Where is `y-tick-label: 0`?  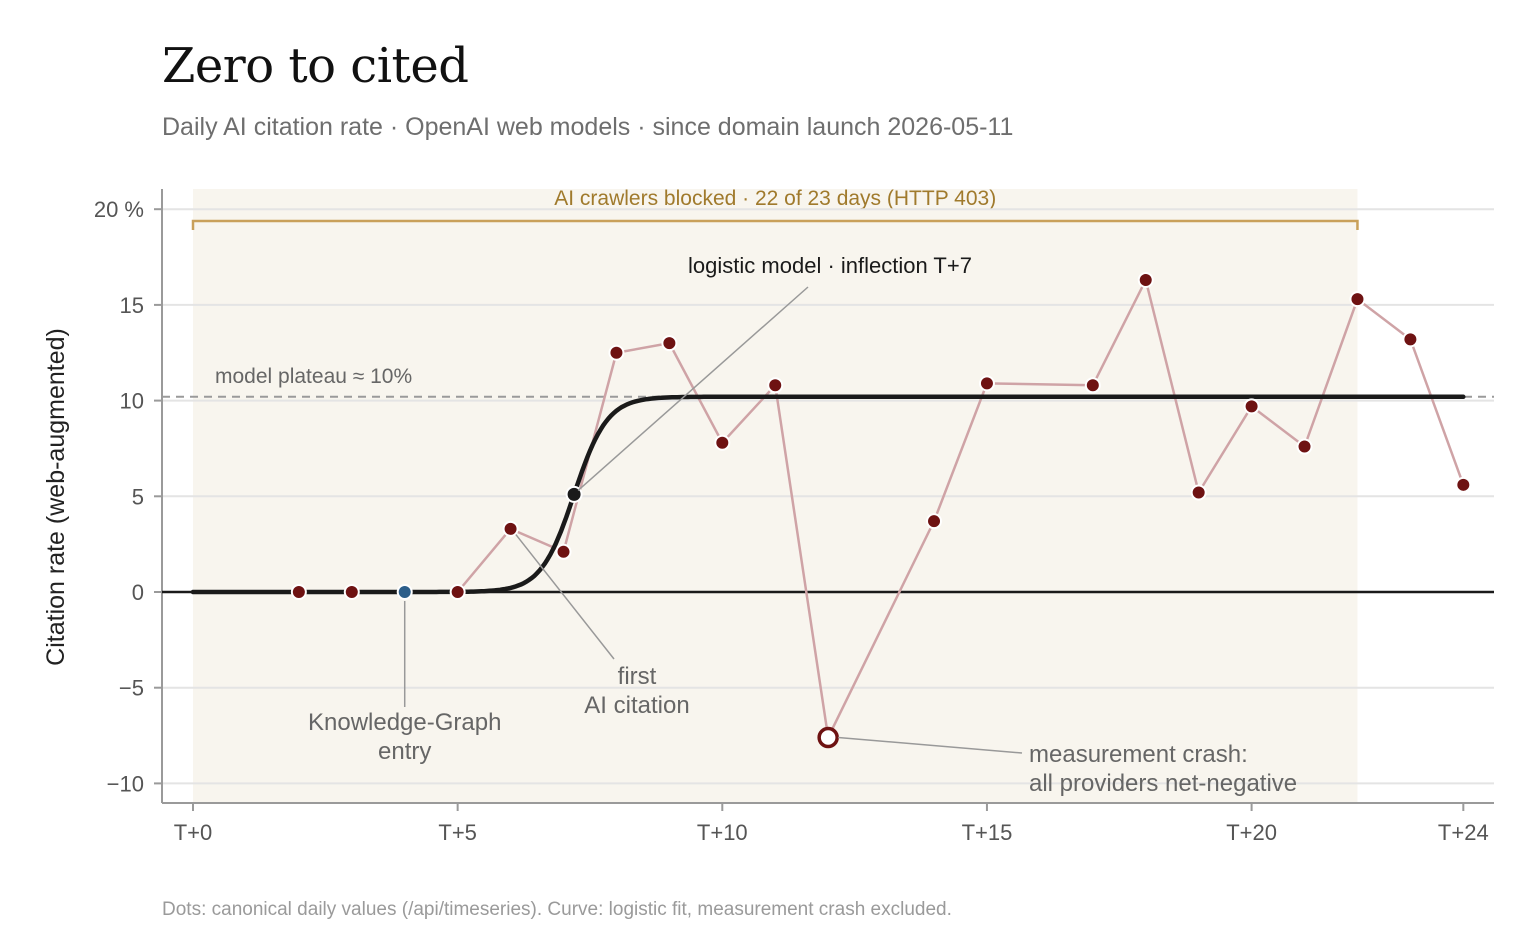
y-tick-label: 0 is located at coordinates (138, 592).